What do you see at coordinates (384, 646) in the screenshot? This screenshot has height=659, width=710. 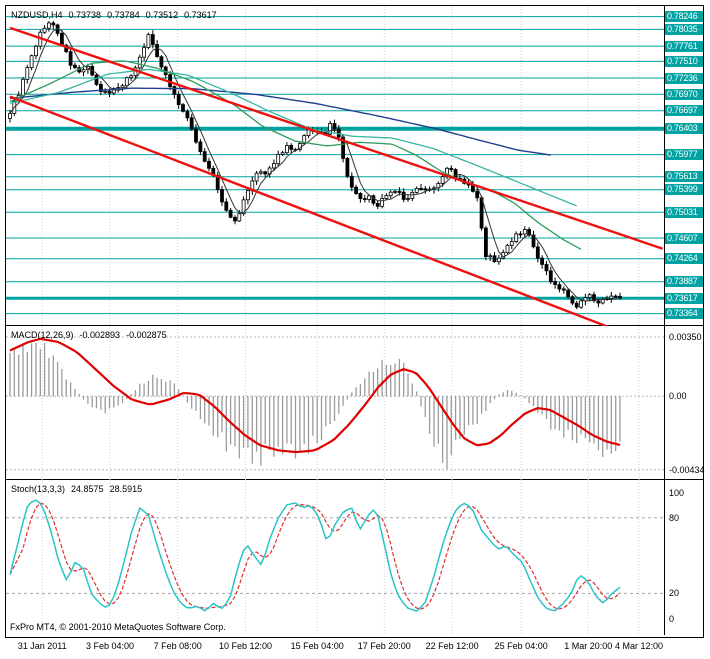 I see `time-axis-label: 17 Feb 20:00` at bounding box center [384, 646].